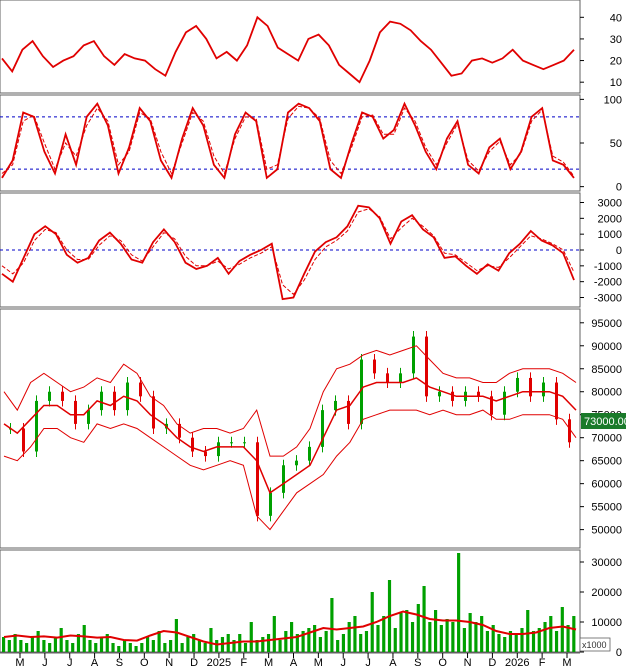  What do you see at coordinates (608, 283) in the screenshot?
I see `y-tick-label: -2000` at bounding box center [608, 283].